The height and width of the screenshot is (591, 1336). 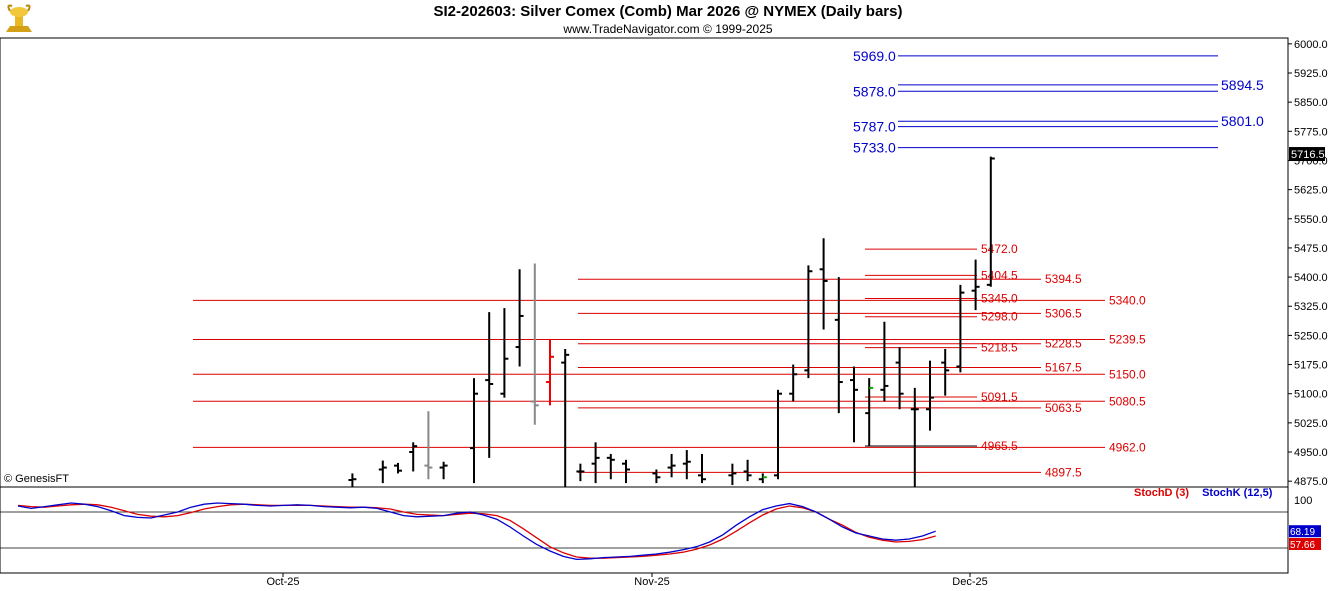 I want to click on genesis-credit: © GenesisFT, so click(x=36, y=479).